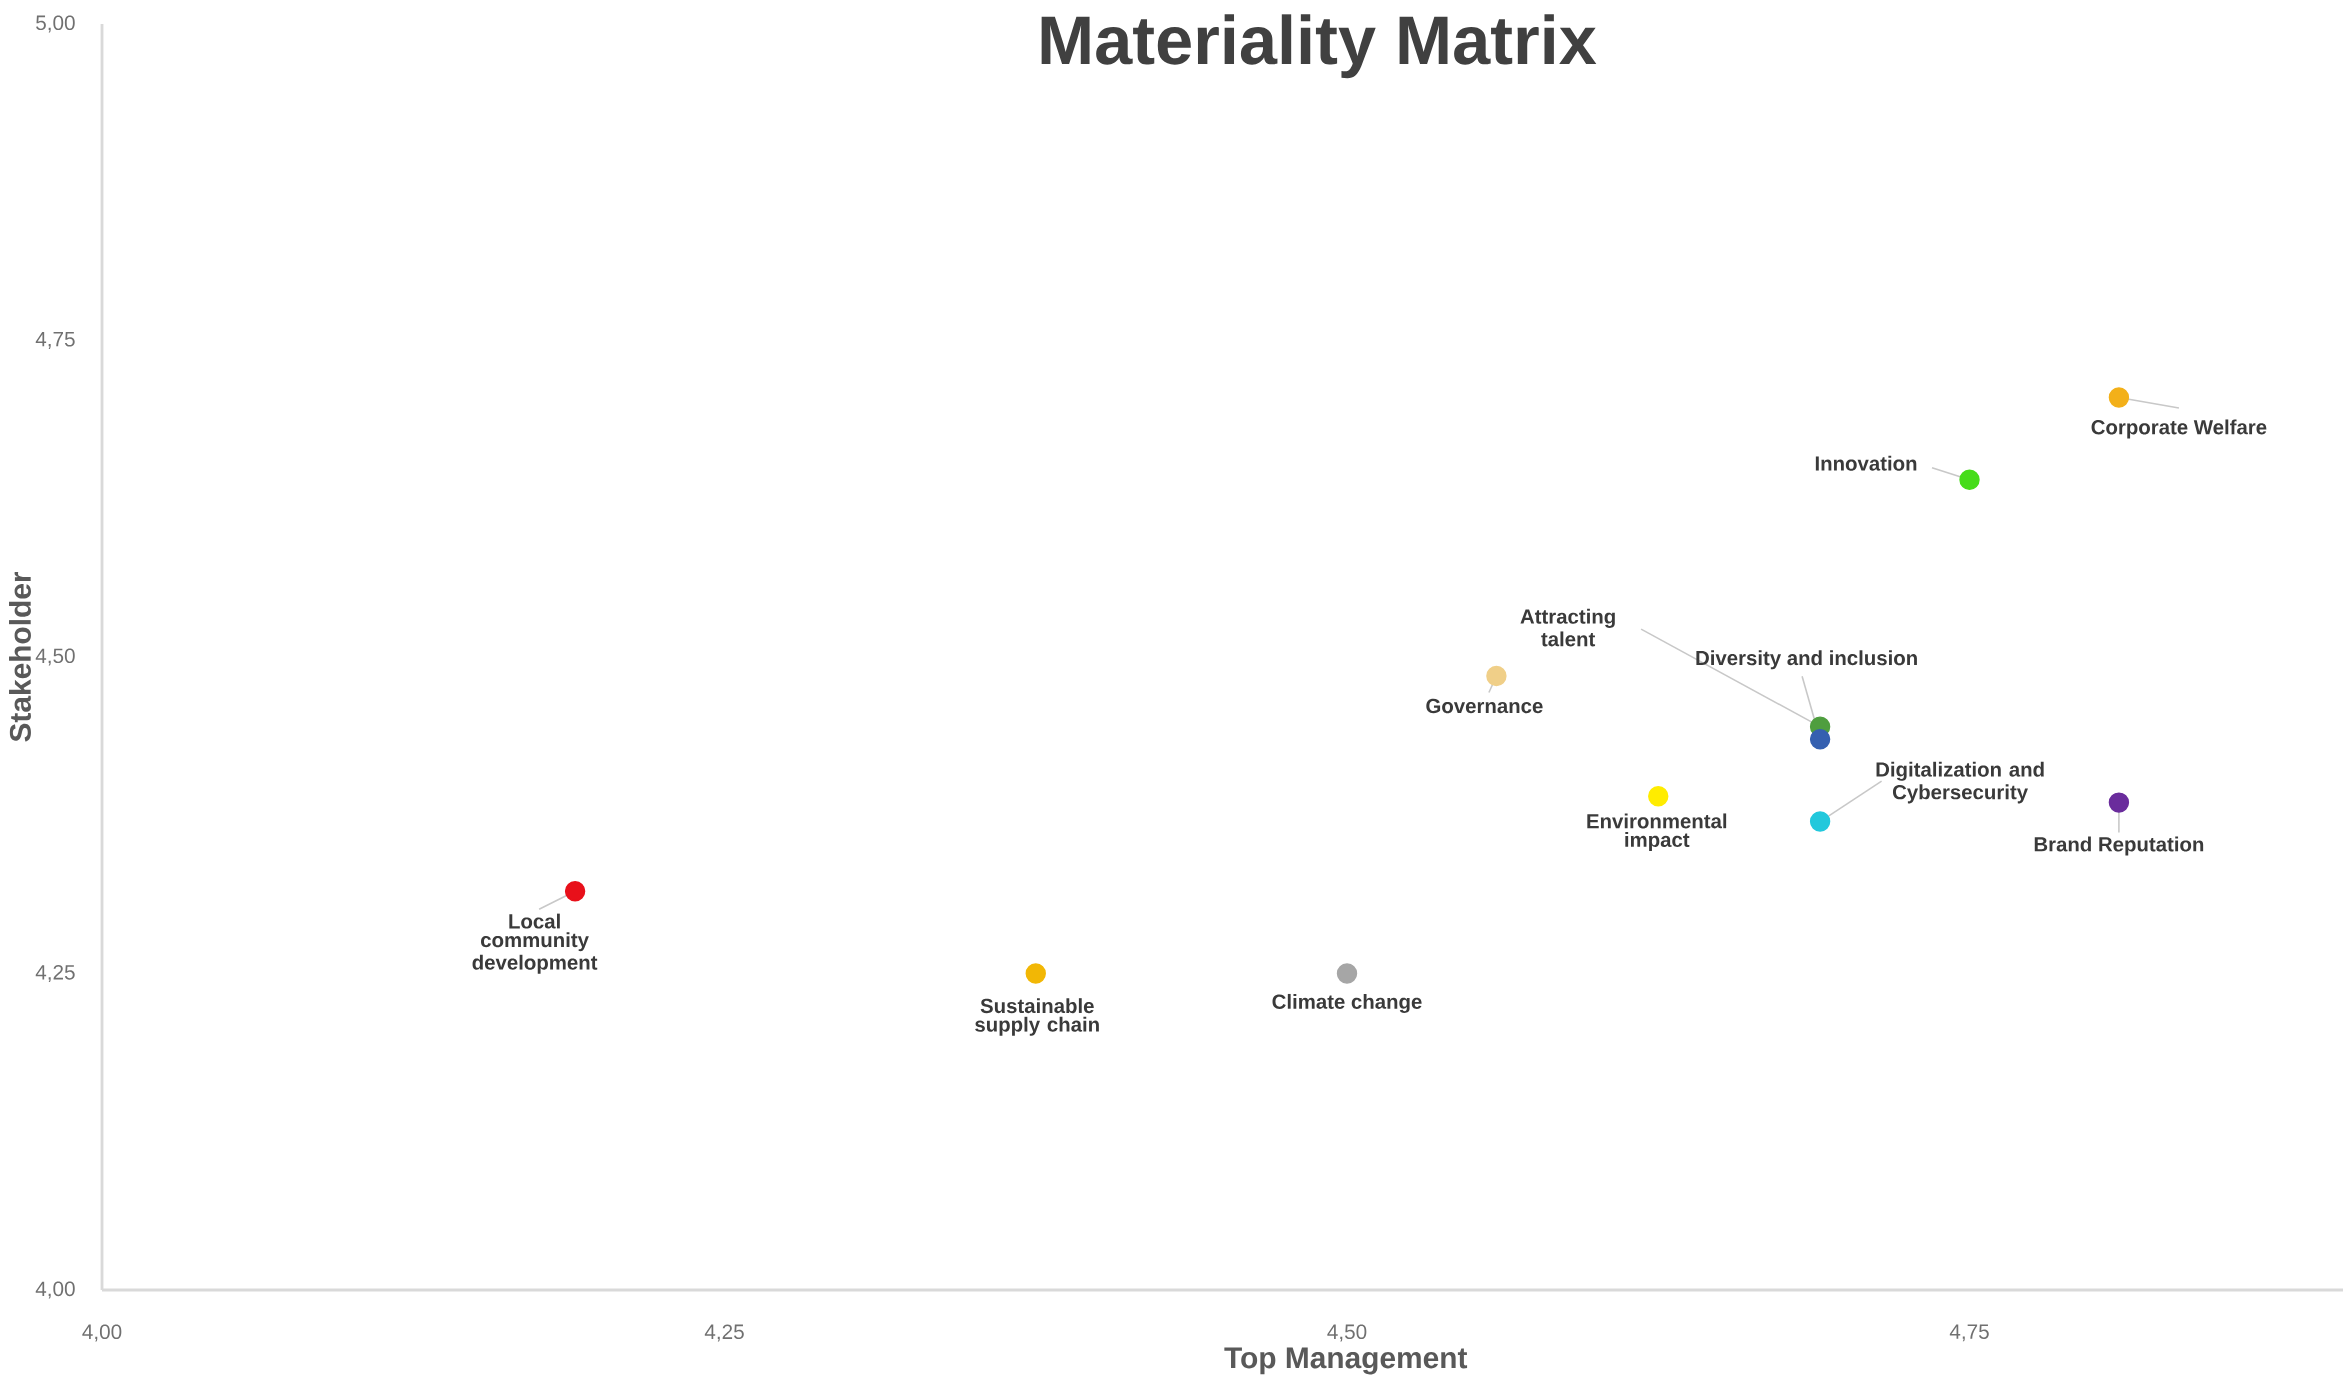 Image resolution: width=2350 pixels, height=1394 pixels. Describe the element at coordinates (1806, 660) in the screenshot. I see `text: Diversity and inclusion` at that location.